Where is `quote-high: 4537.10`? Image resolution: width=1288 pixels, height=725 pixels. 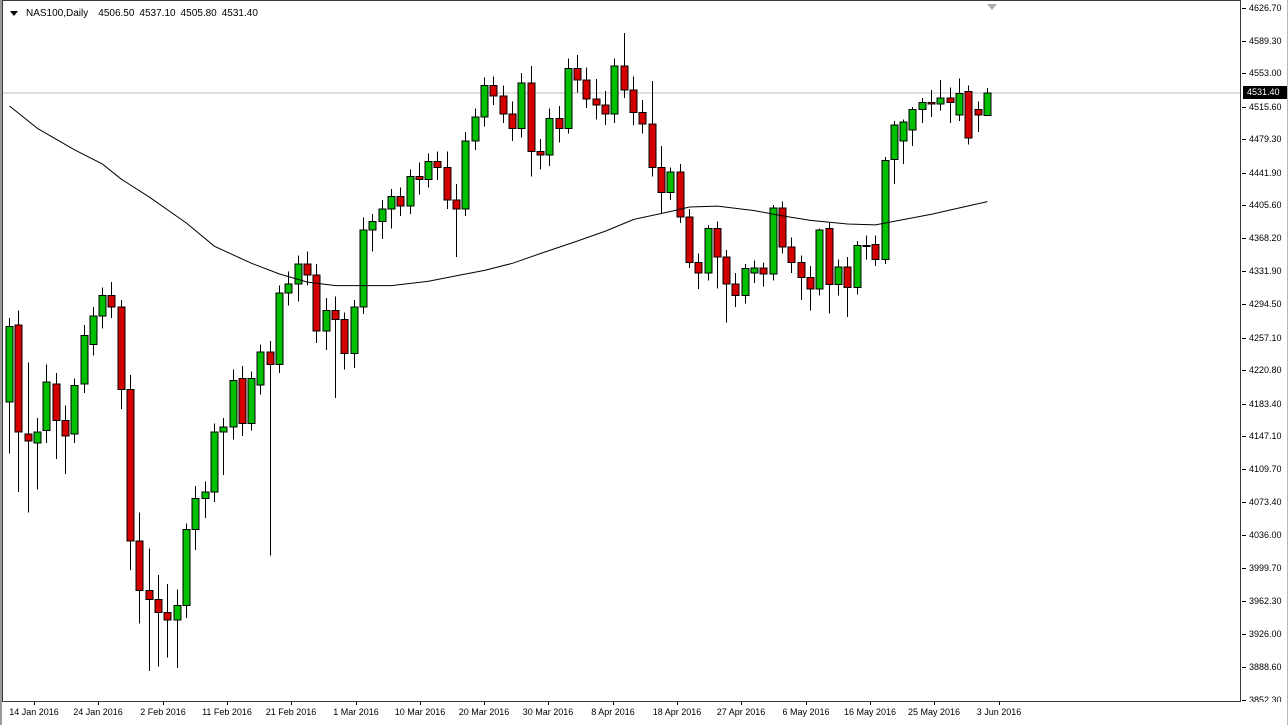
quote-high: 4537.10 is located at coordinates (157, 13).